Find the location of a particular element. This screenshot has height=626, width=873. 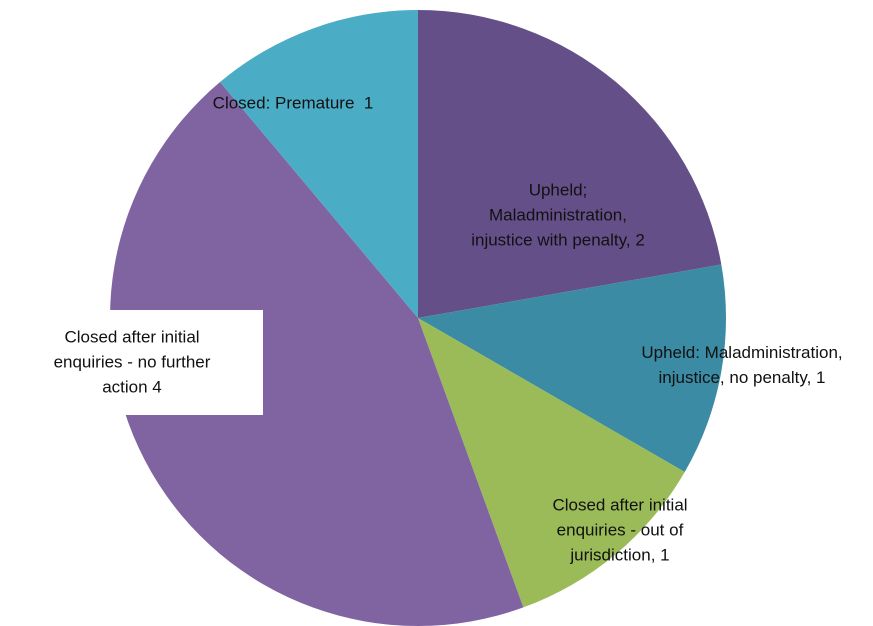

label-background is located at coordinates (131, 362).